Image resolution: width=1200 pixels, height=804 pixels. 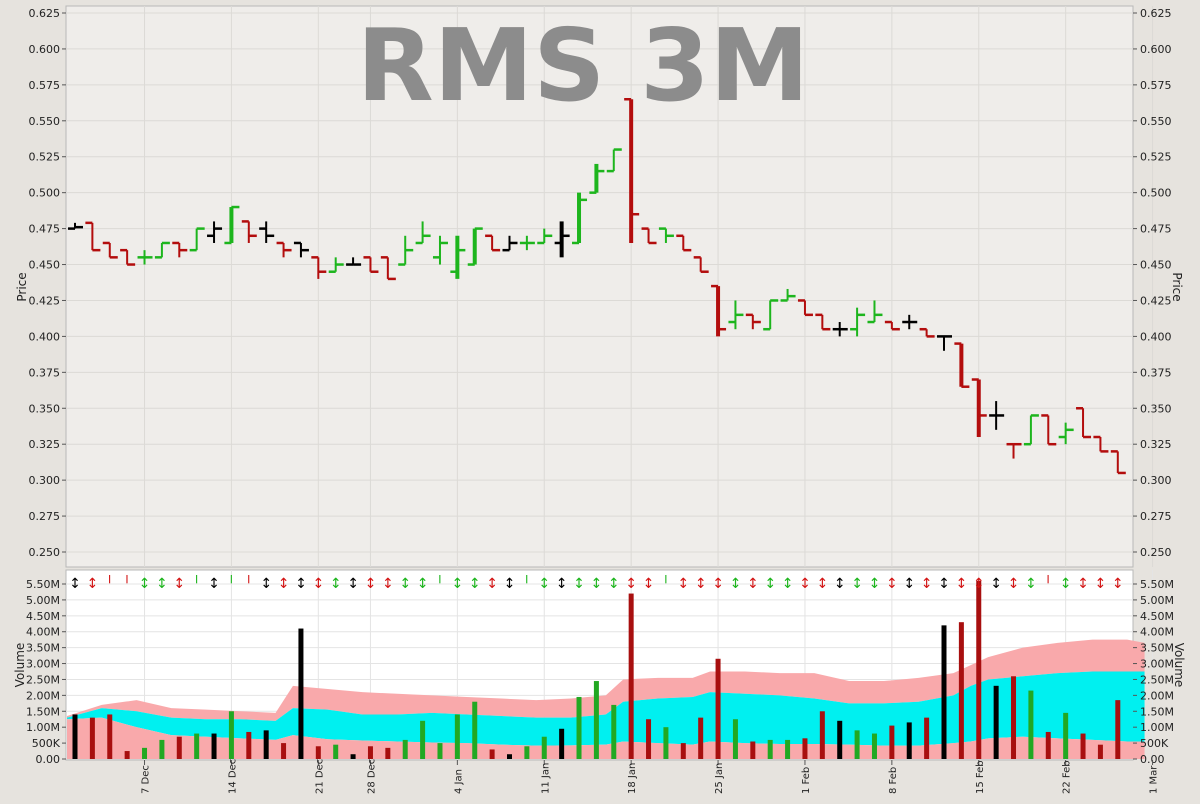 What do you see at coordinates (45, 444) in the screenshot?
I see `price-tick-label: 0.325` at bounding box center [45, 444].